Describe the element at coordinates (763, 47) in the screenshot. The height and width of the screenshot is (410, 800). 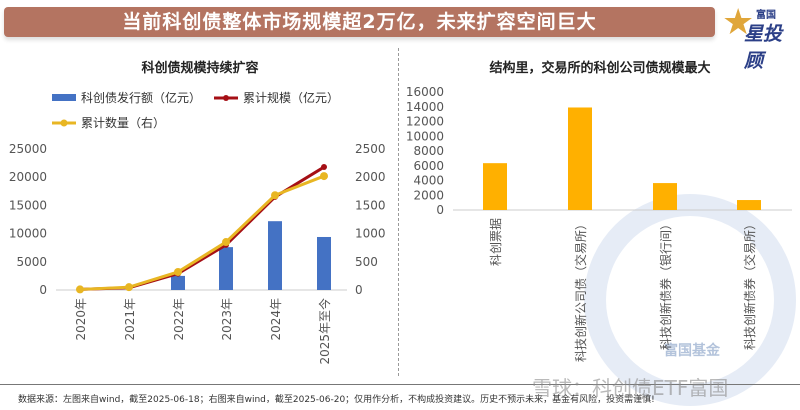
I see `logo-main-text: 星投顾` at that location.